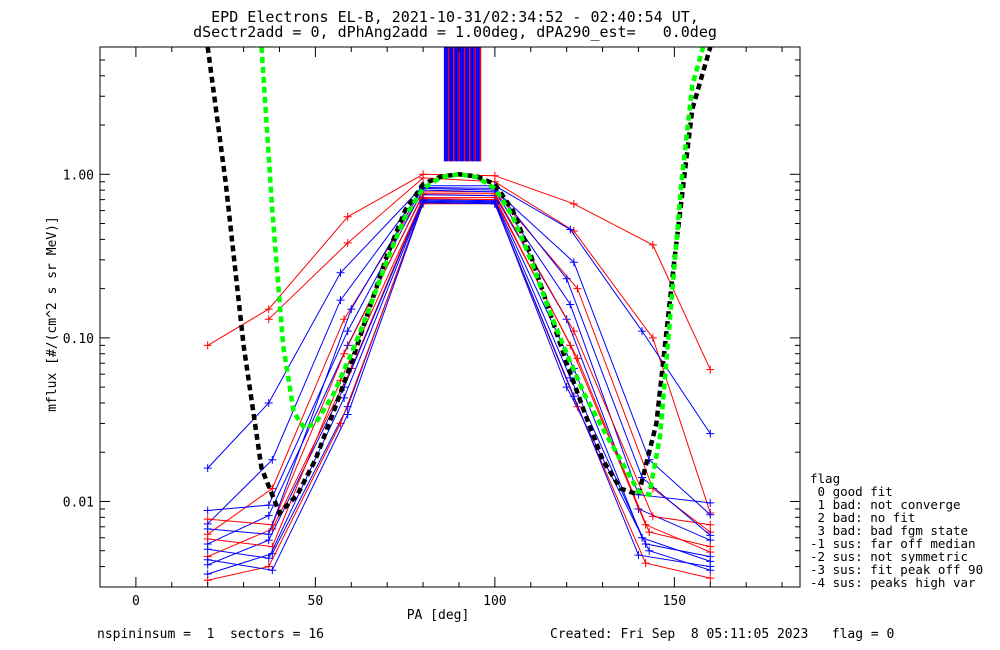 The width and height of the screenshot is (1000, 650). I want to click on legend-item: -4 sus: peaks high var, so click(893, 582).